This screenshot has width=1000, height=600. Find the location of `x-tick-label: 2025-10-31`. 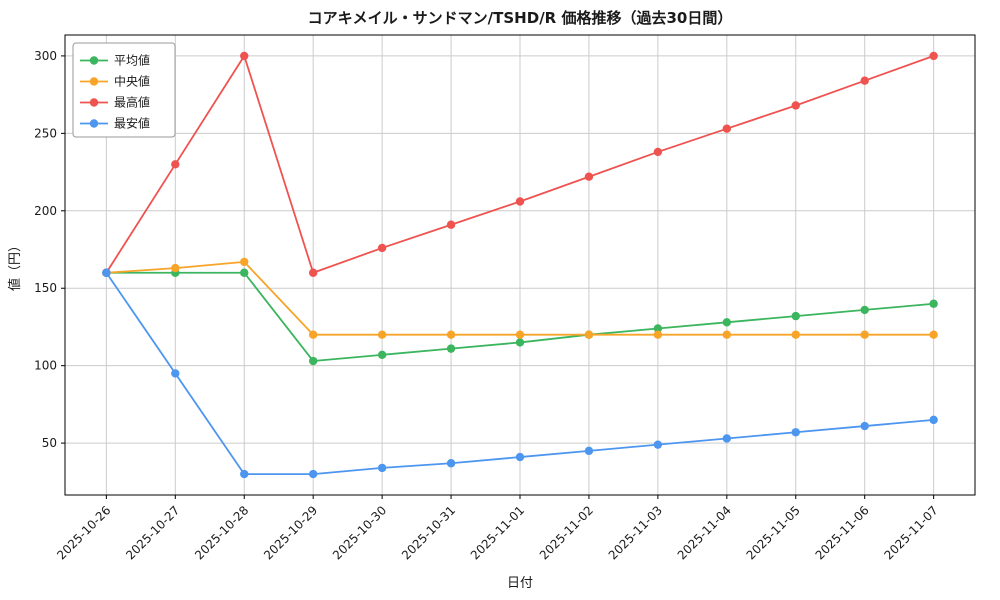

x-tick-label: 2025-10-31 is located at coordinates (428, 532).